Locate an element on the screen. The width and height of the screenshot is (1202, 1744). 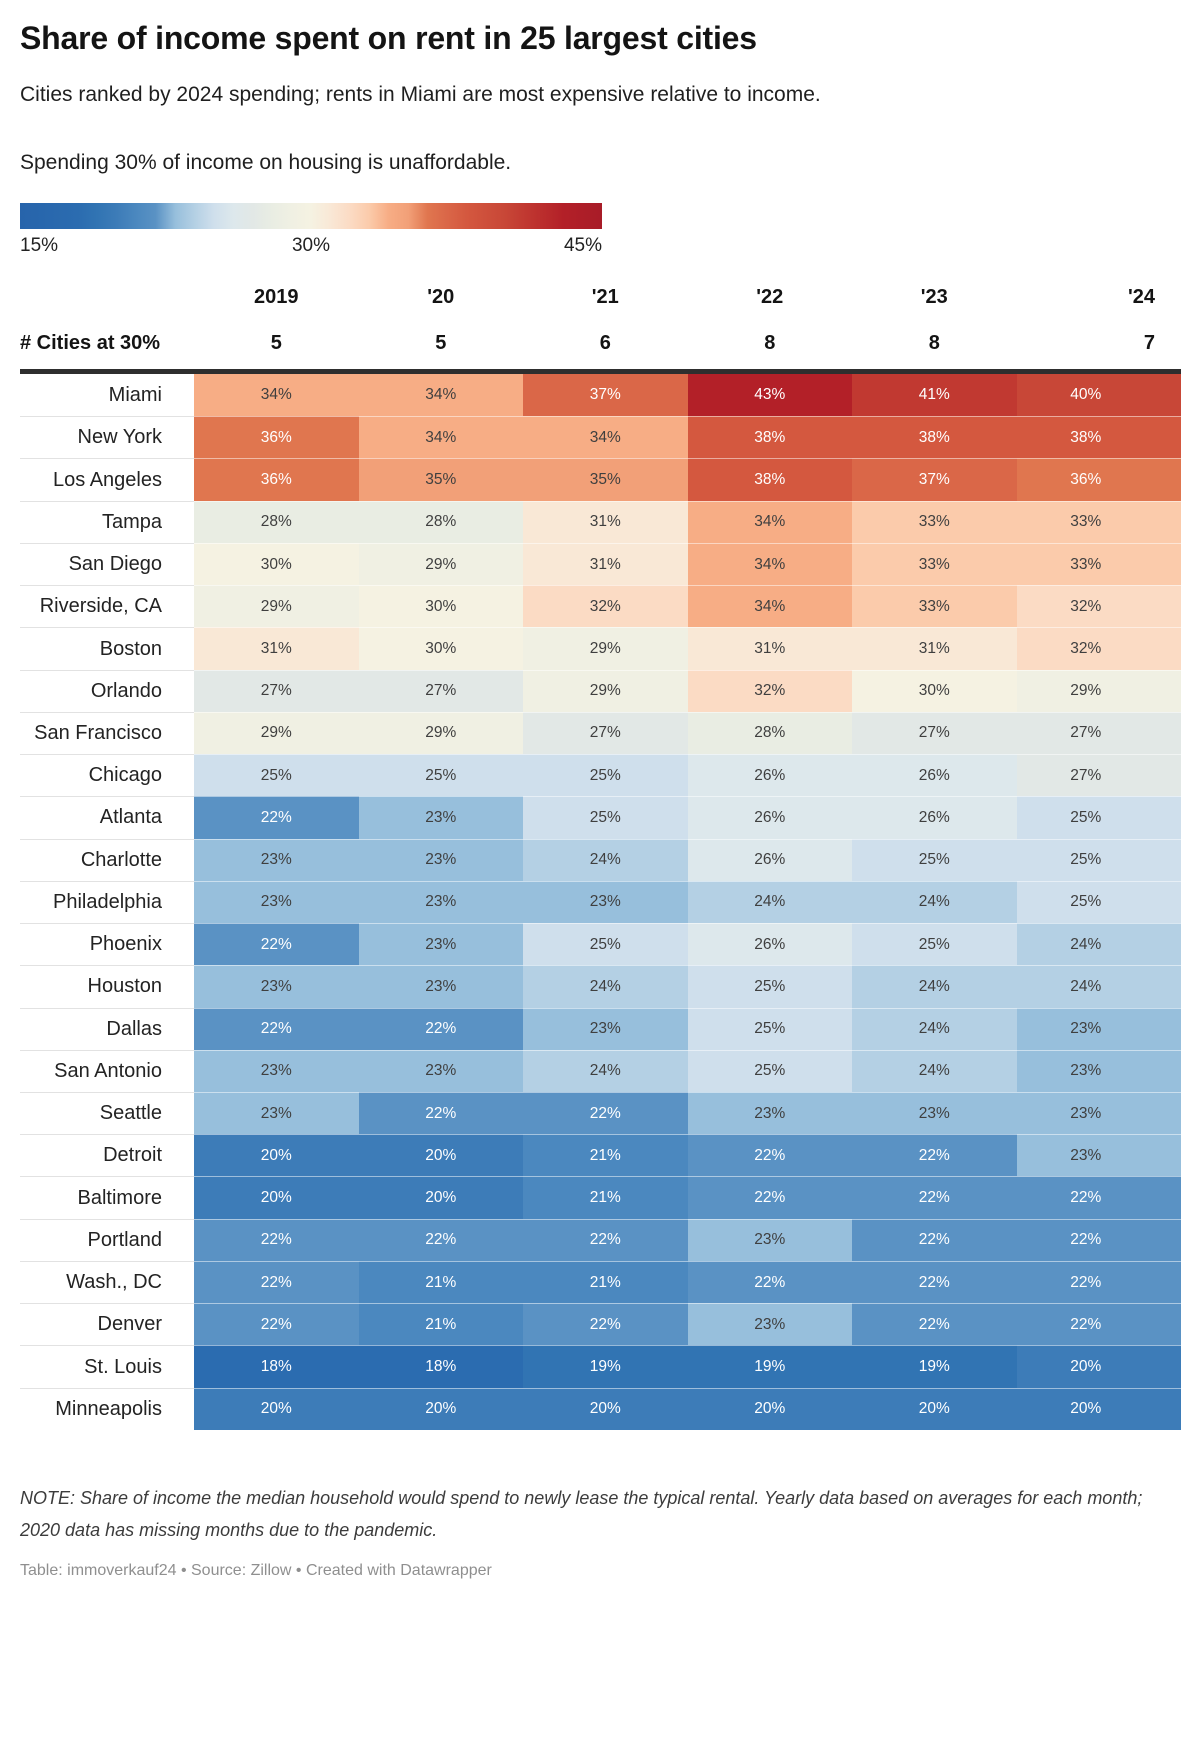
table-row: San Francisco 29% 29% 27% 28% 27% 27% is located at coordinates (600, 733).